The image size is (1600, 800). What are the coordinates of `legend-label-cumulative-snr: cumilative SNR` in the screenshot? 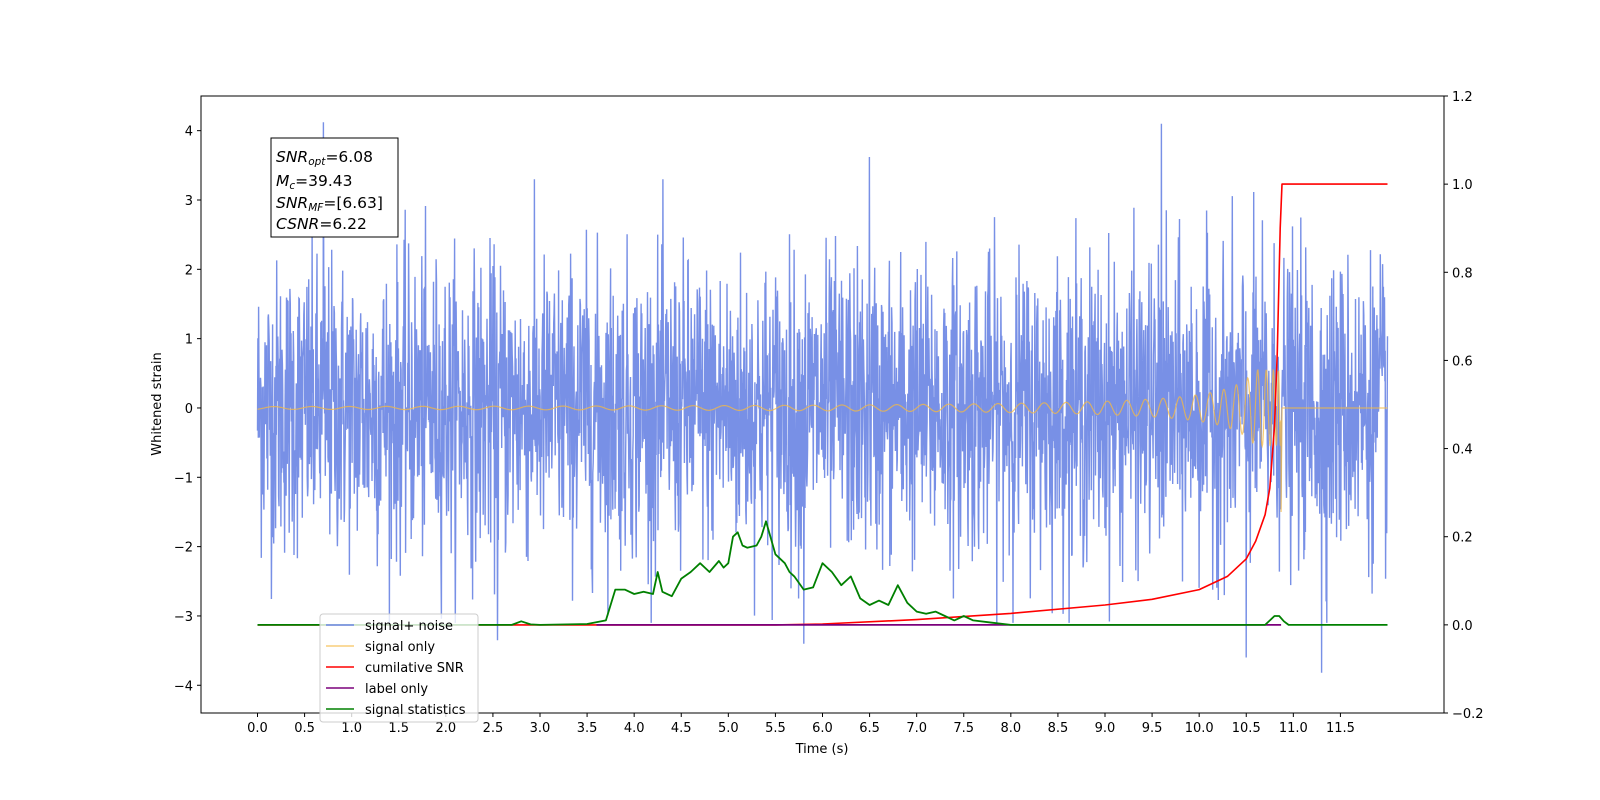 It's located at (414, 668).